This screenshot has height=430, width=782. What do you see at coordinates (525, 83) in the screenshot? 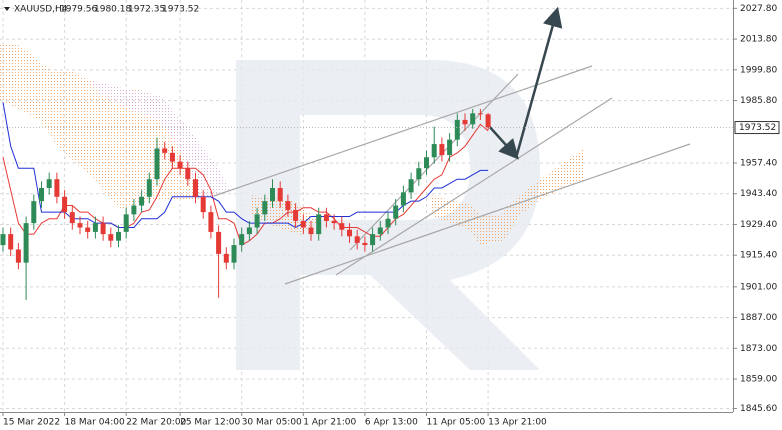
I see `forecast-arrows` at bounding box center [525, 83].